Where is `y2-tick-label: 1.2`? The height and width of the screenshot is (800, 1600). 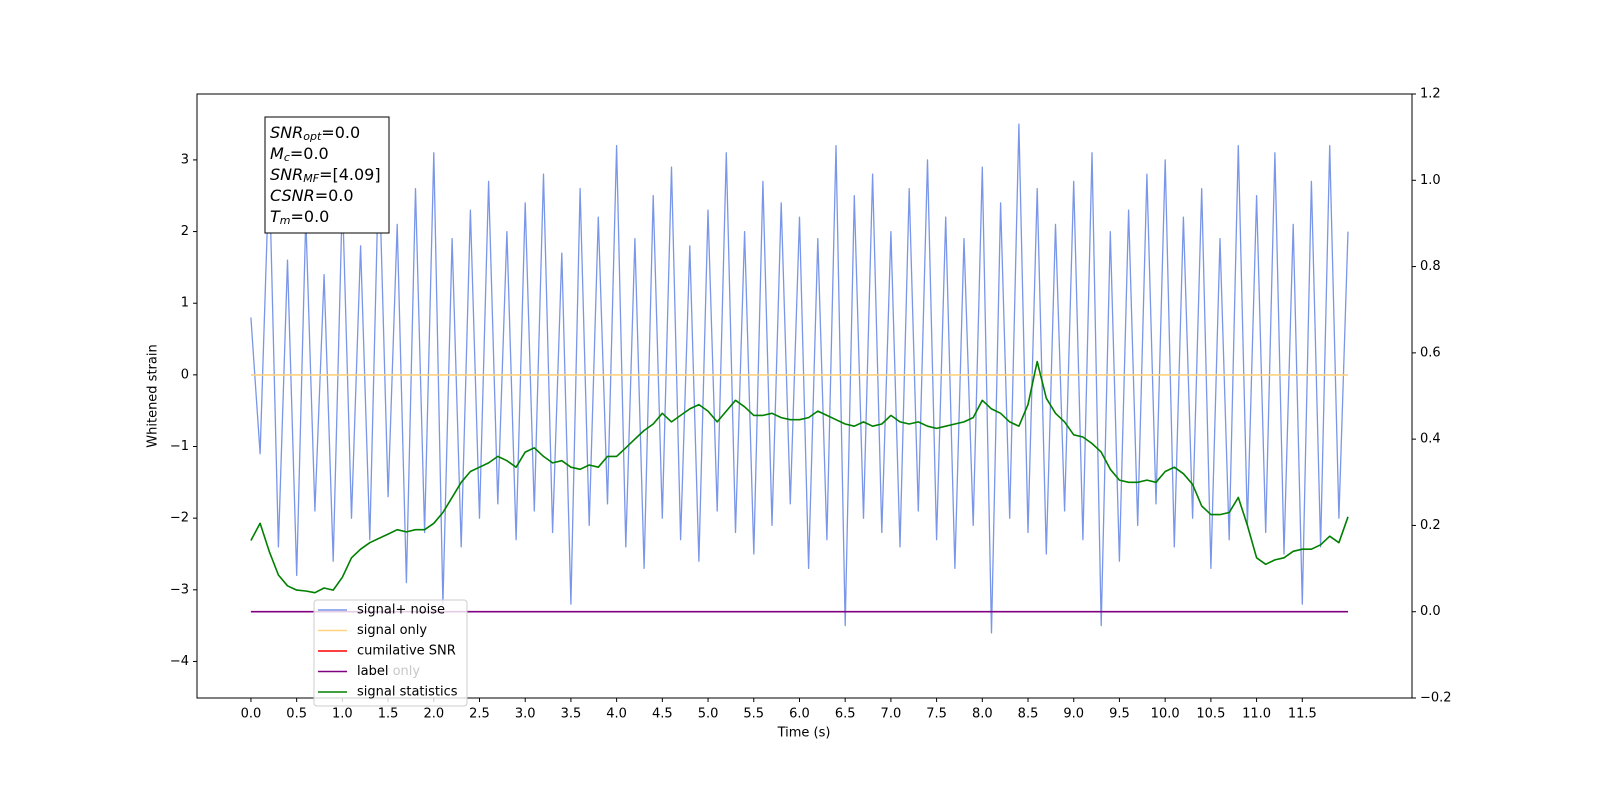 y2-tick-label: 1.2 is located at coordinates (1430, 94).